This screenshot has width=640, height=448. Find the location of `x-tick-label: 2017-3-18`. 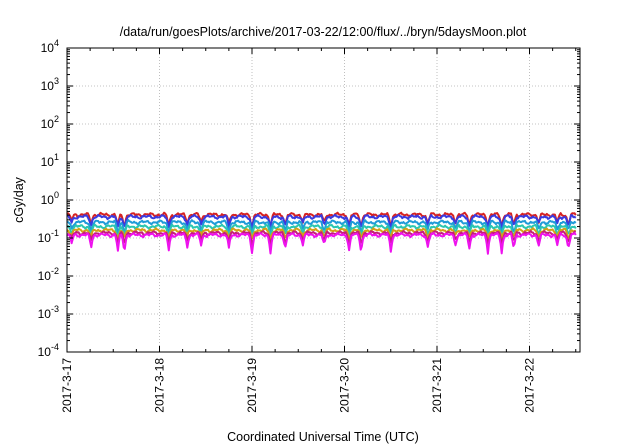

x-tick-label: 2017-3-18 is located at coordinates (160, 385).